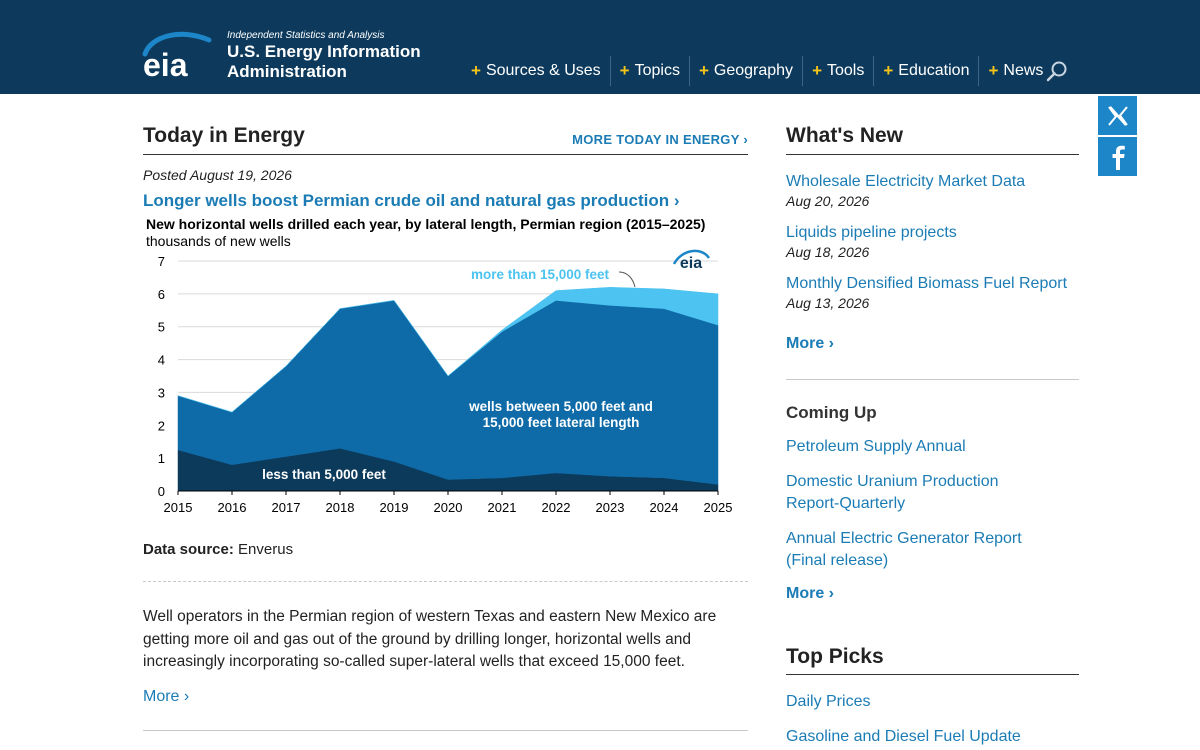  Describe the element at coordinates (217, 175) in the screenshot. I see `posted-date: Posted August 19, 2026` at that location.